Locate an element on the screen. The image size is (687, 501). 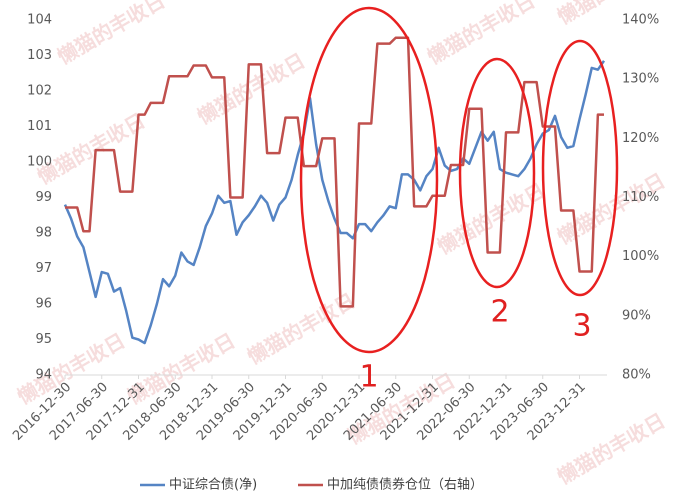
y2-tick-label: 80% is located at coordinates (636, 375).